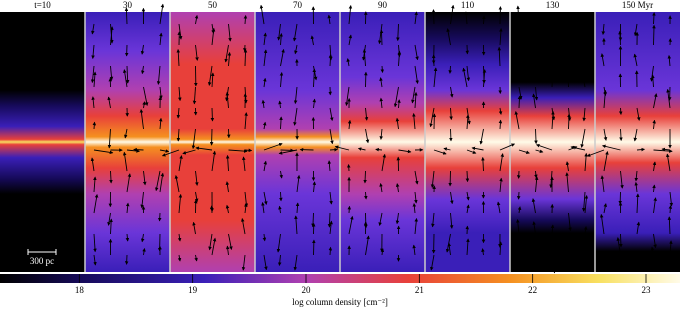  What do you see at coordinates (637, 5) in the screenshot?
I see `panel-label: 150 Myr` at bounding box center [637, 5].